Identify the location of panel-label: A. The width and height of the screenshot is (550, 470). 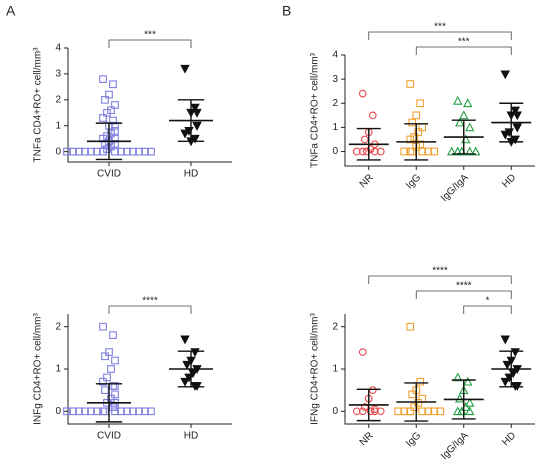
(11, 11).